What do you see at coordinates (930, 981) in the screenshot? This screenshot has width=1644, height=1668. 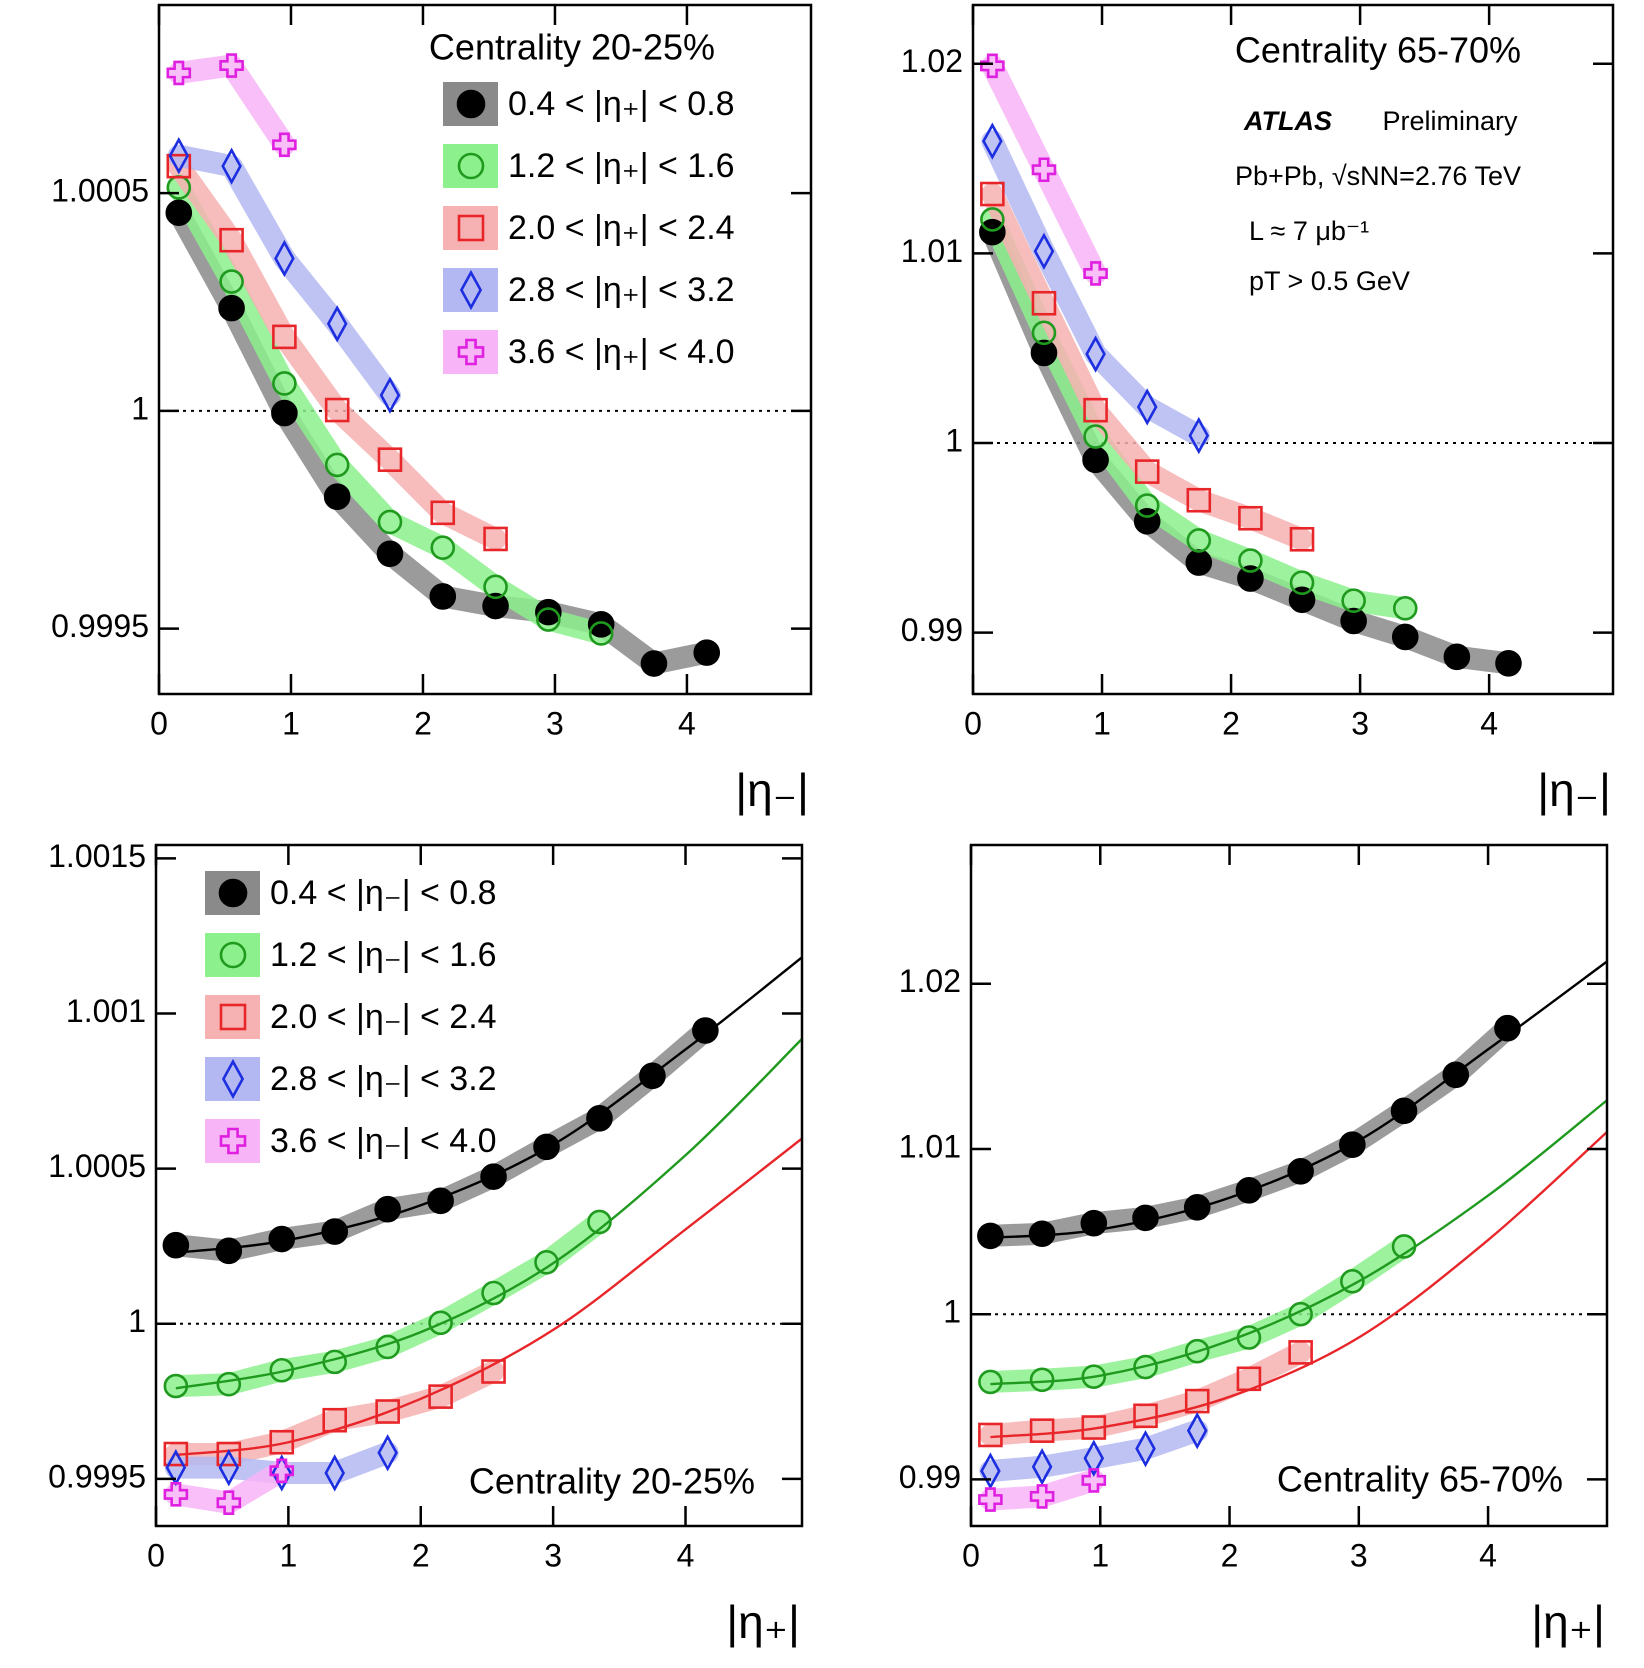 I see `y-tick-label: 1.02` at bounding box center [930, 981].